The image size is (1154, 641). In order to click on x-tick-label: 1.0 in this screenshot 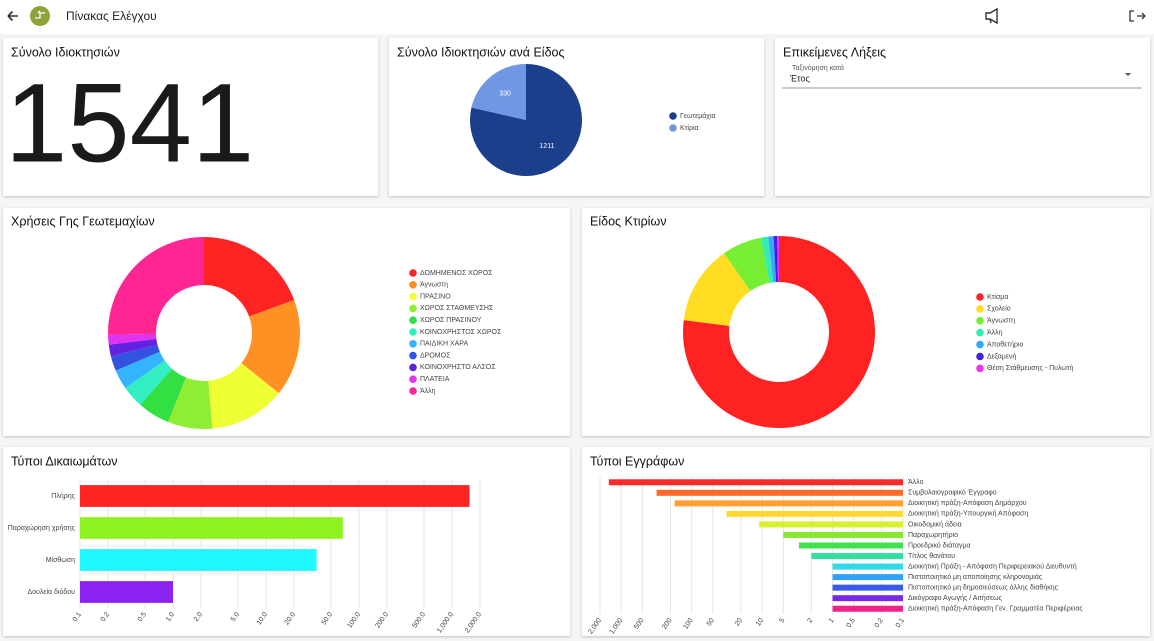, I will do `click(170, 617)`.